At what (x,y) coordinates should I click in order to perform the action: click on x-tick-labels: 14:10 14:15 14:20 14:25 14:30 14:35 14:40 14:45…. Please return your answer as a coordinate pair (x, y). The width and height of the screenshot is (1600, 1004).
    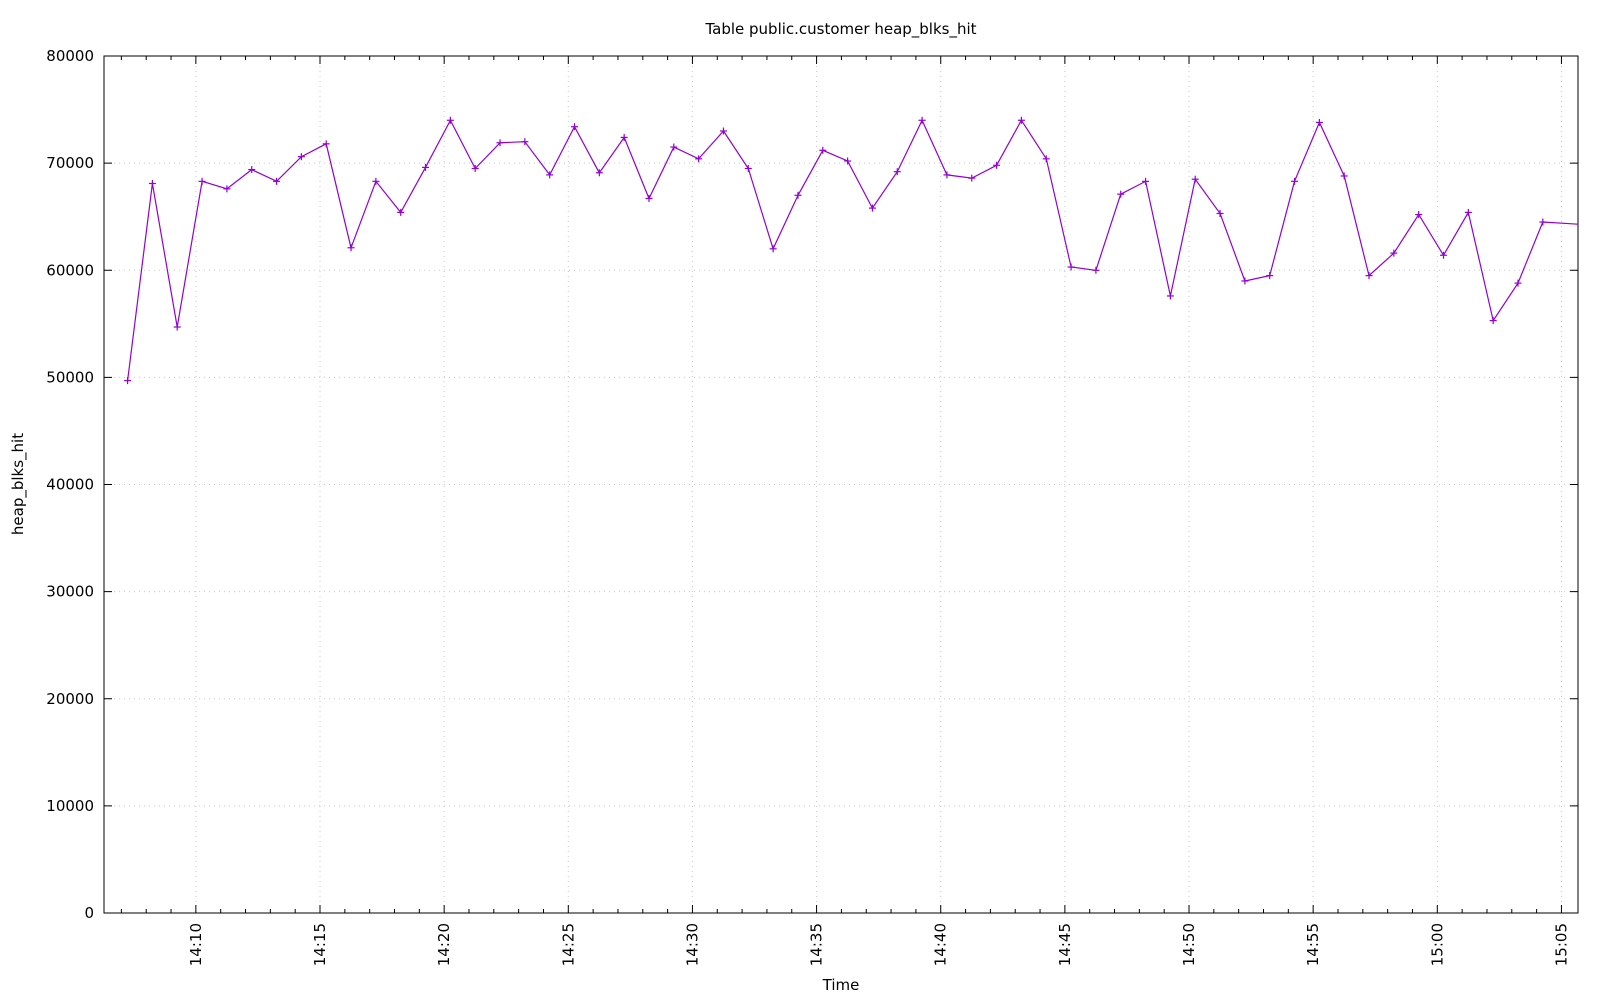
    Looking at the image, I should click on (879, 944).